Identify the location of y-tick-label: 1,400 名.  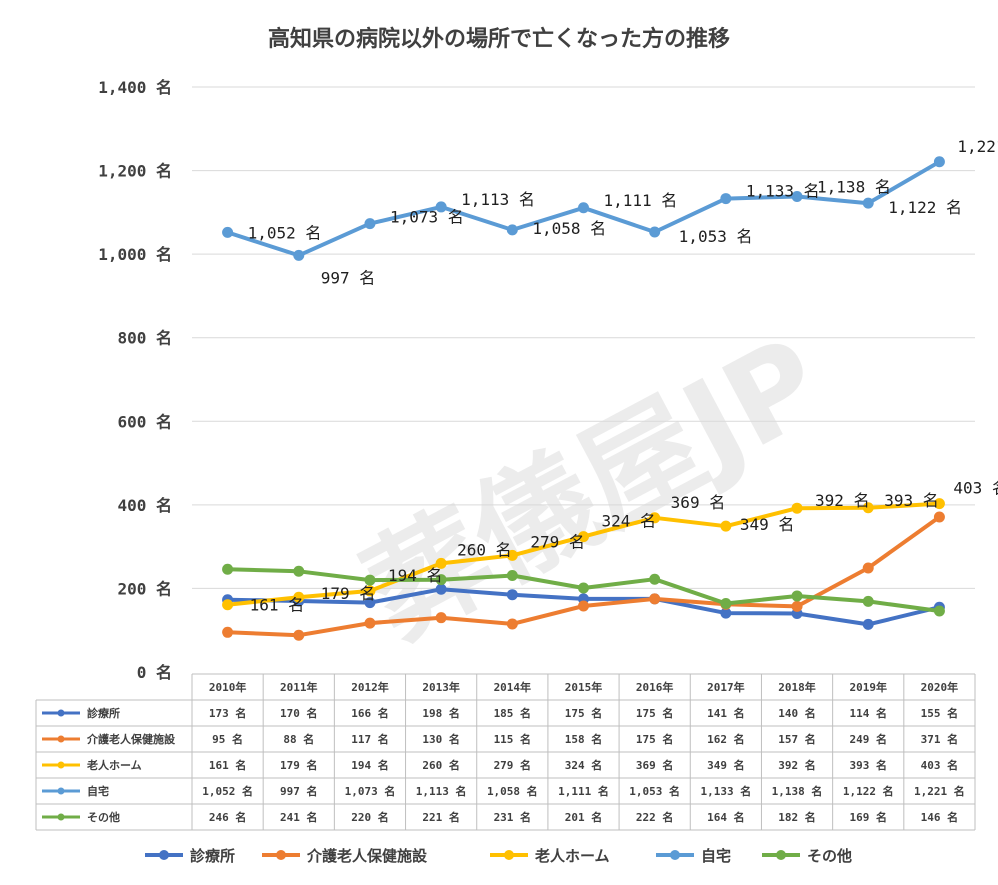
(135, 87).